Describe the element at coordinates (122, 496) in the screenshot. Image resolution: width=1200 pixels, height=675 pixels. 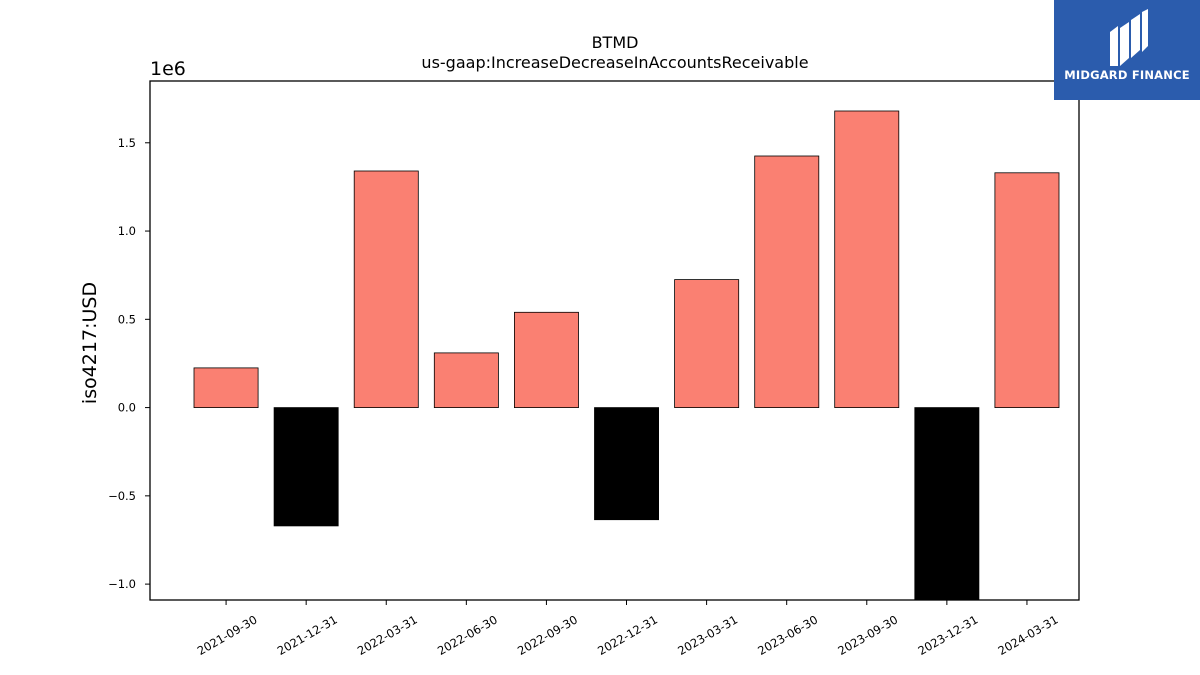
I see `y-tick-label: −0.5` at that location.